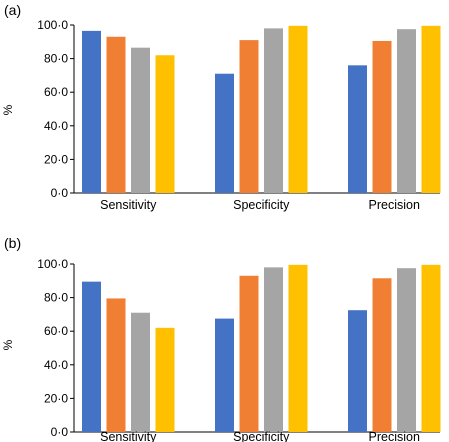 This screenshot has height=442, width=449. Describe the element at coordinates (12, 243) in the screenshot. I see `panel-label: (b)` at that location.